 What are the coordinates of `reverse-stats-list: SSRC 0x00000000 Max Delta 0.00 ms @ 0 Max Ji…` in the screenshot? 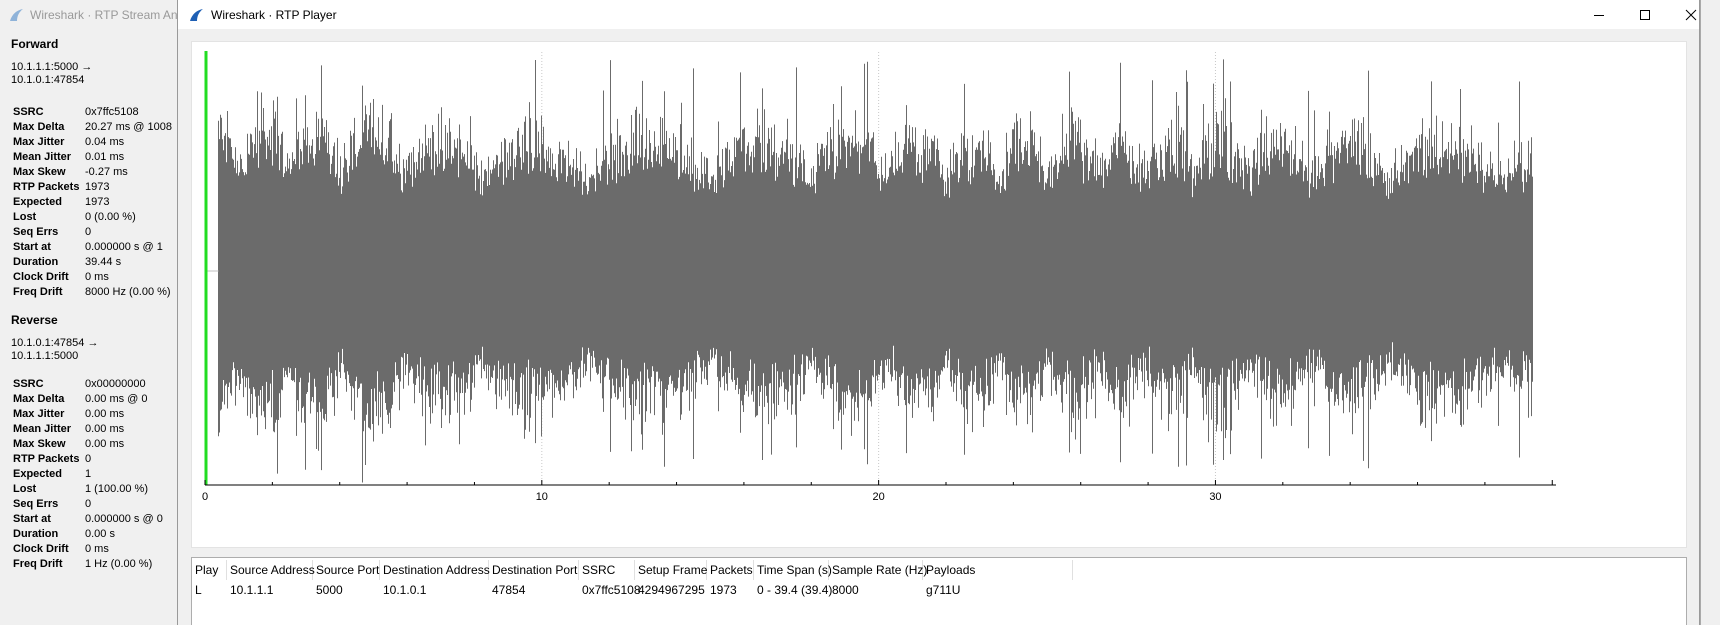 It's located at (88, 474).